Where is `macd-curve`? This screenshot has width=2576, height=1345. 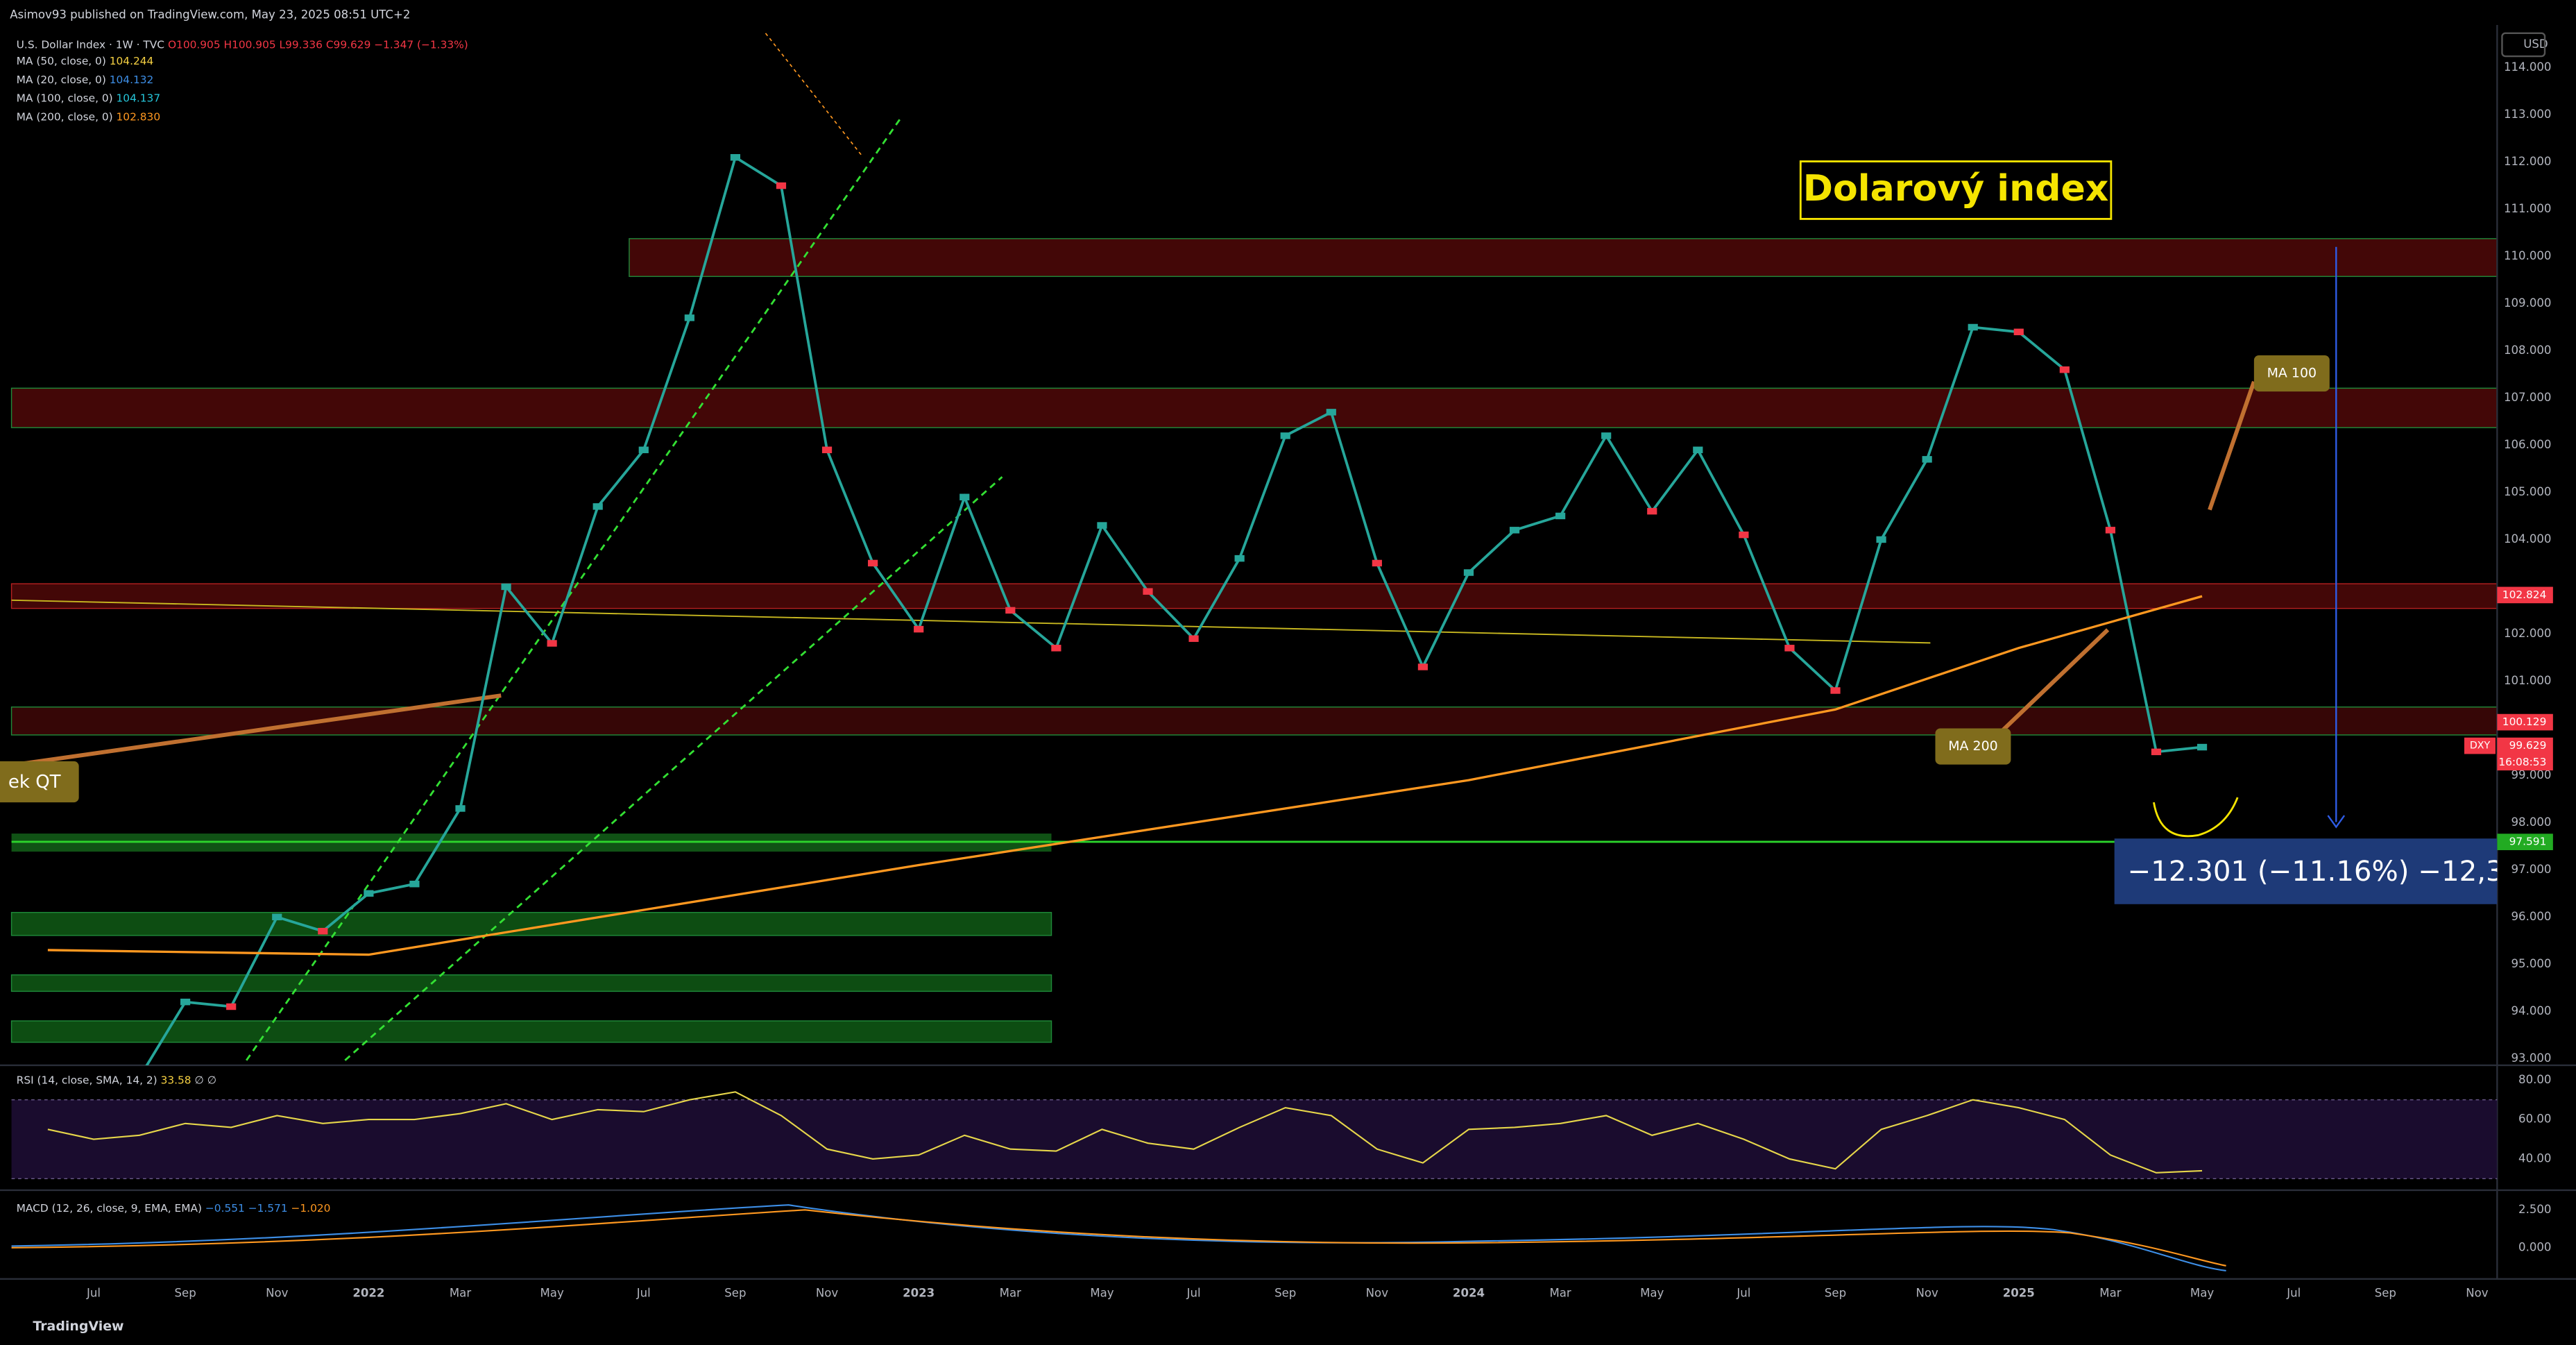
macd-curve is located at coordinates (1118, 1238).